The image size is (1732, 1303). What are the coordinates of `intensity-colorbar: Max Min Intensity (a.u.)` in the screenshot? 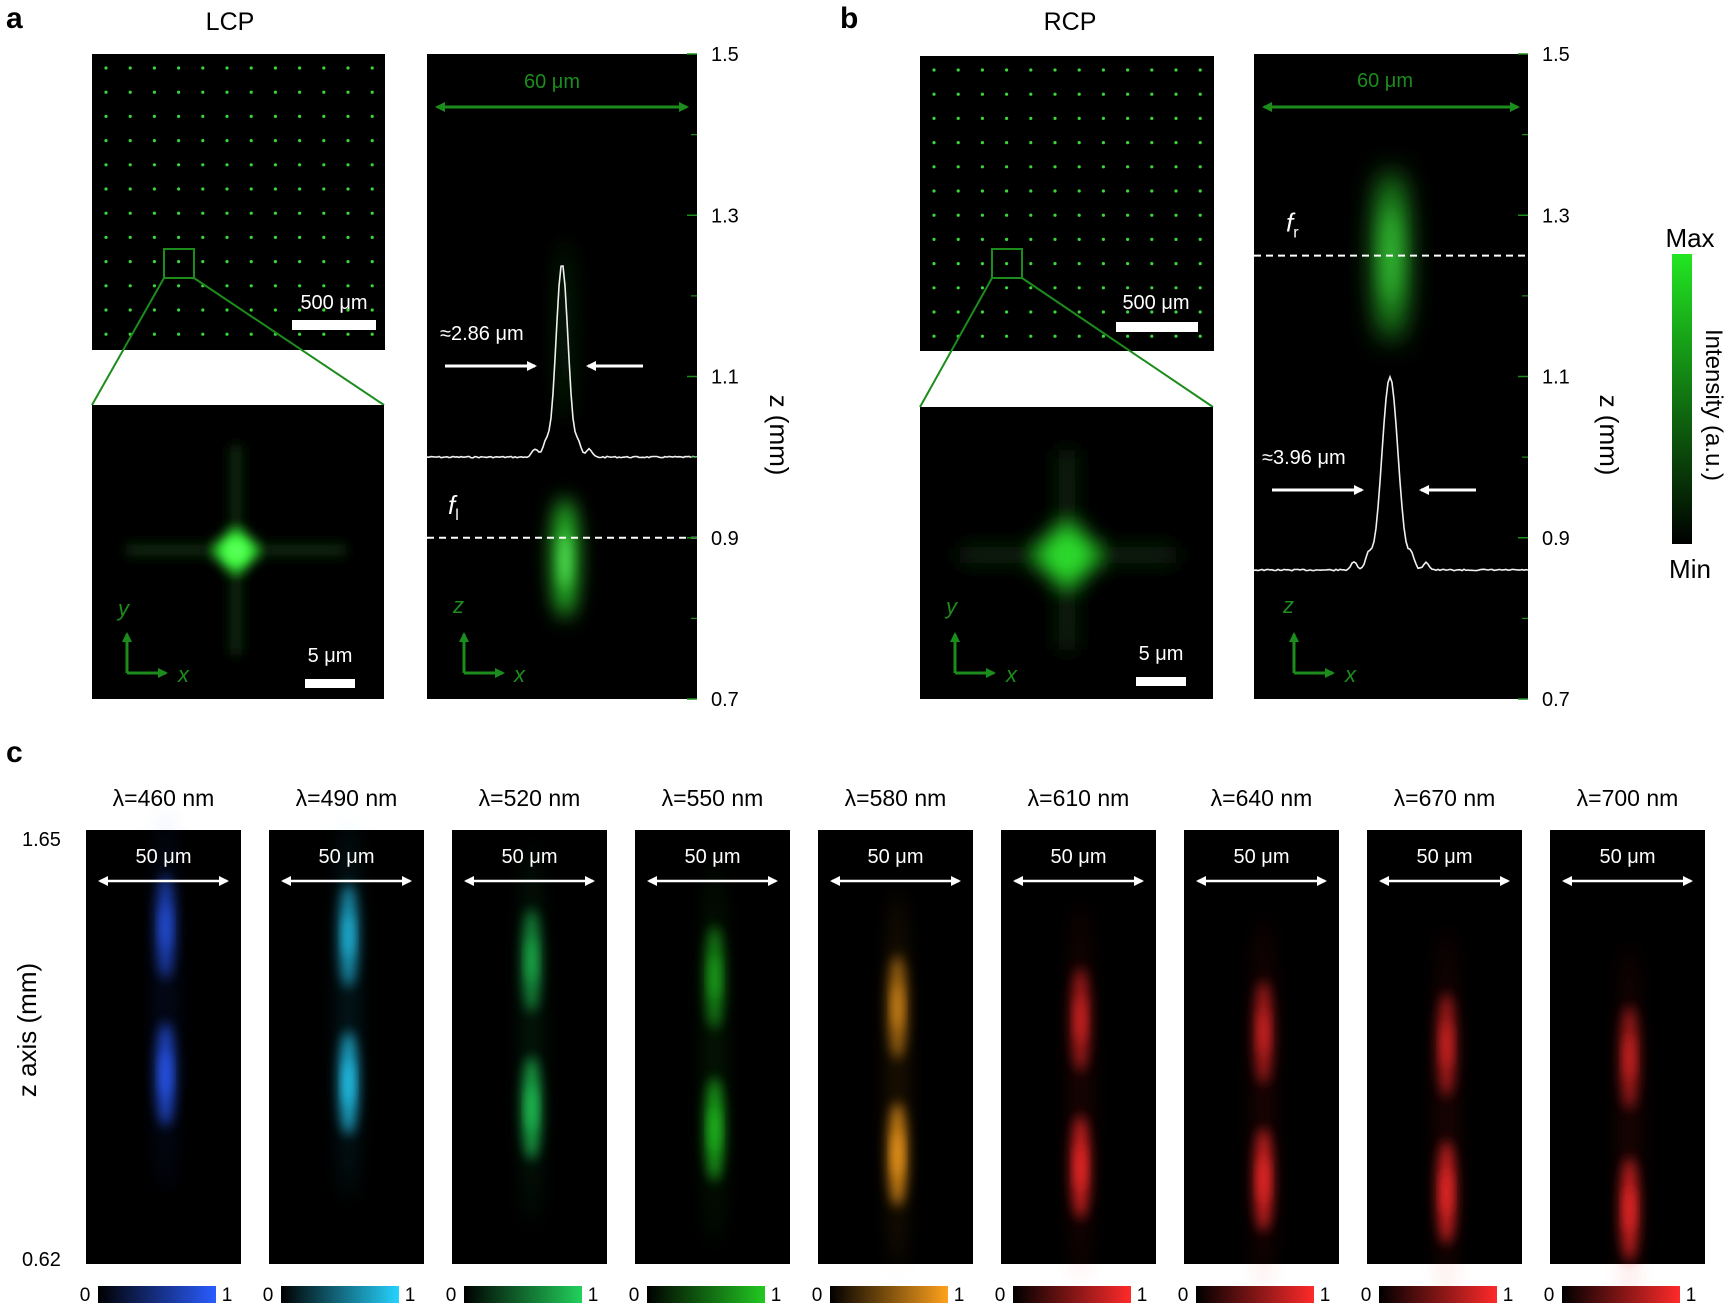 It's located at (1696, 403).